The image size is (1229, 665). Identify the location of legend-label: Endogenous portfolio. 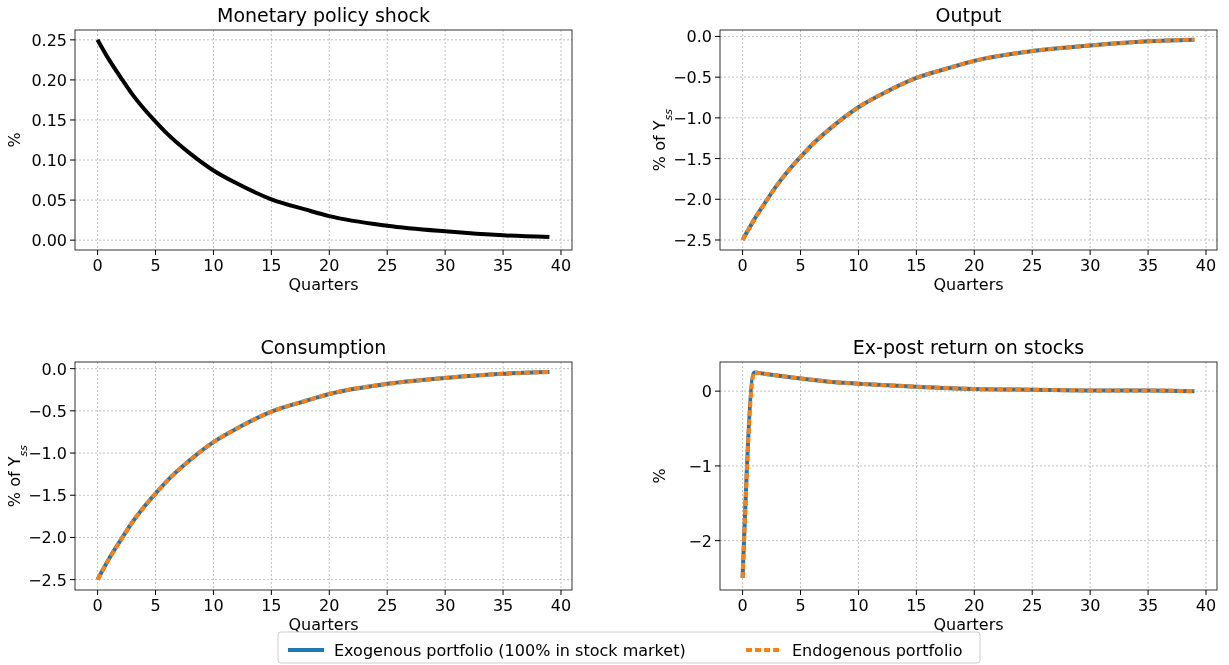
(877, 650).